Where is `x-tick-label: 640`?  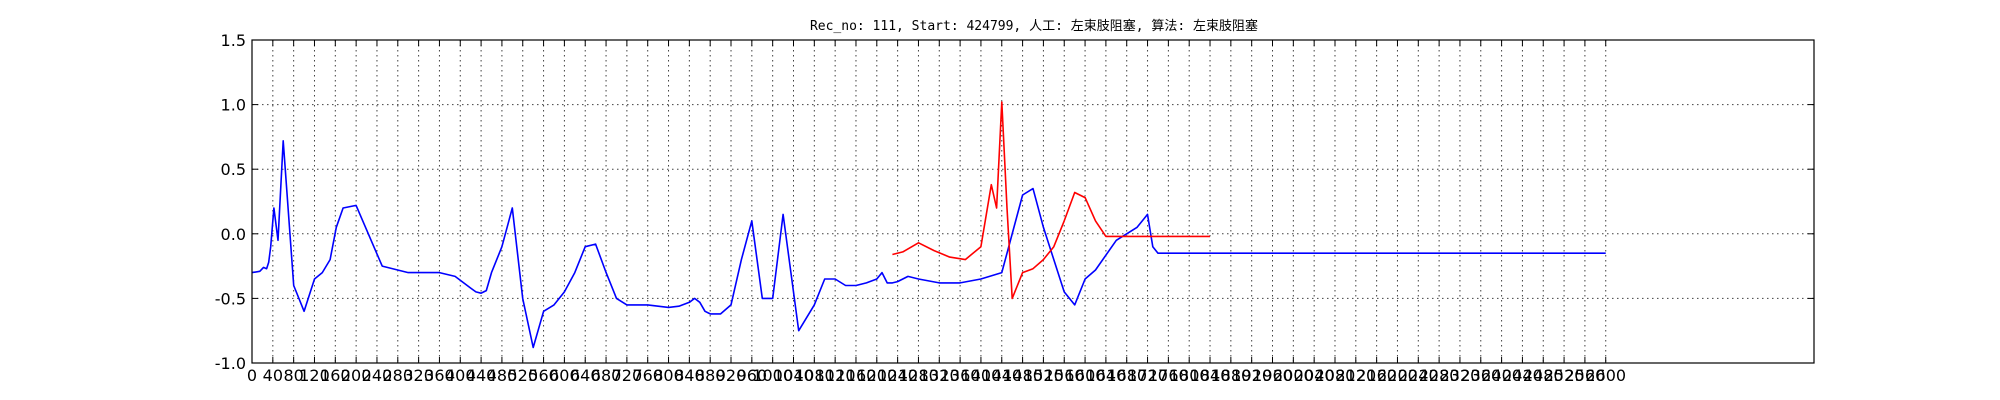
x-tick-label: 640 is located at coordinates (585, 375).